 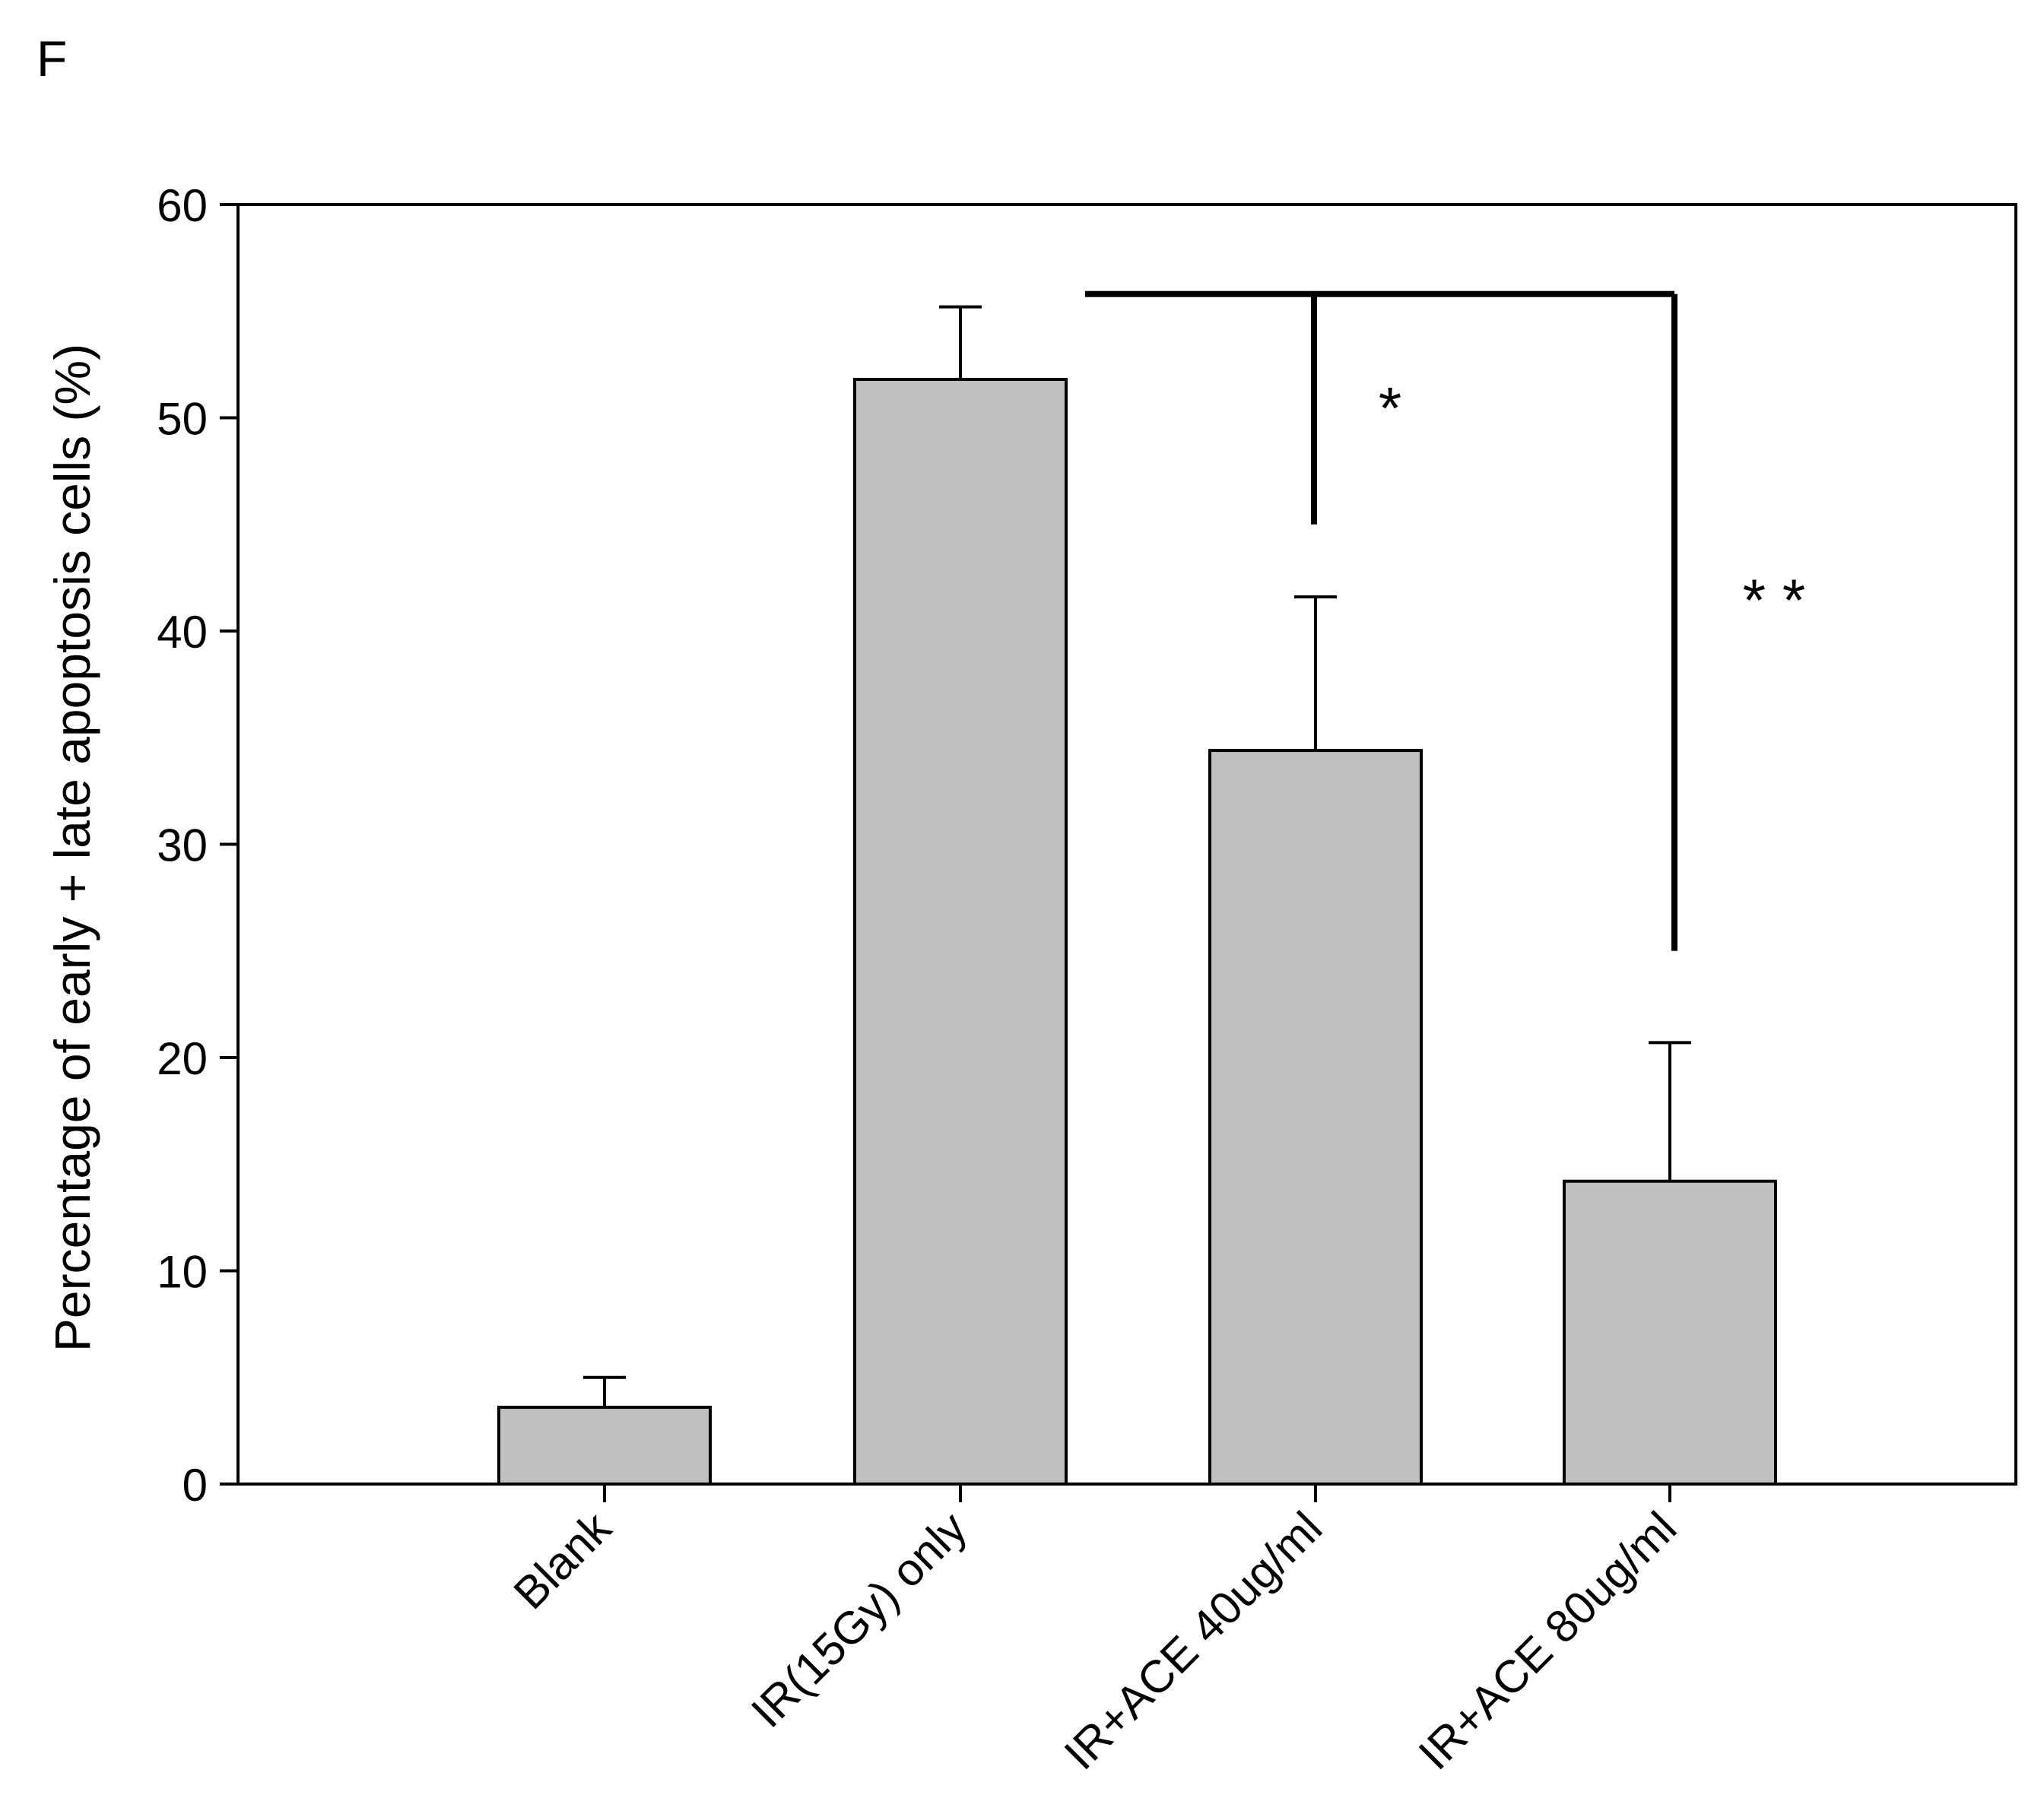 I want to click on x-tick-label: IR+ACE 40ug/ml, so click(x=1193, y=1641).